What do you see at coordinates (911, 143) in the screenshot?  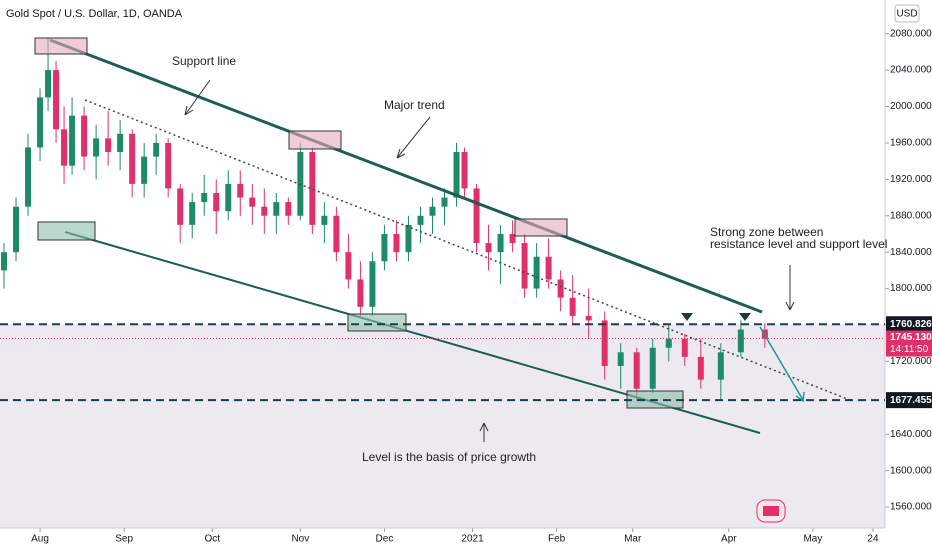 I see `y-tick-label: 1960.000` at bounding box center [911, 143].